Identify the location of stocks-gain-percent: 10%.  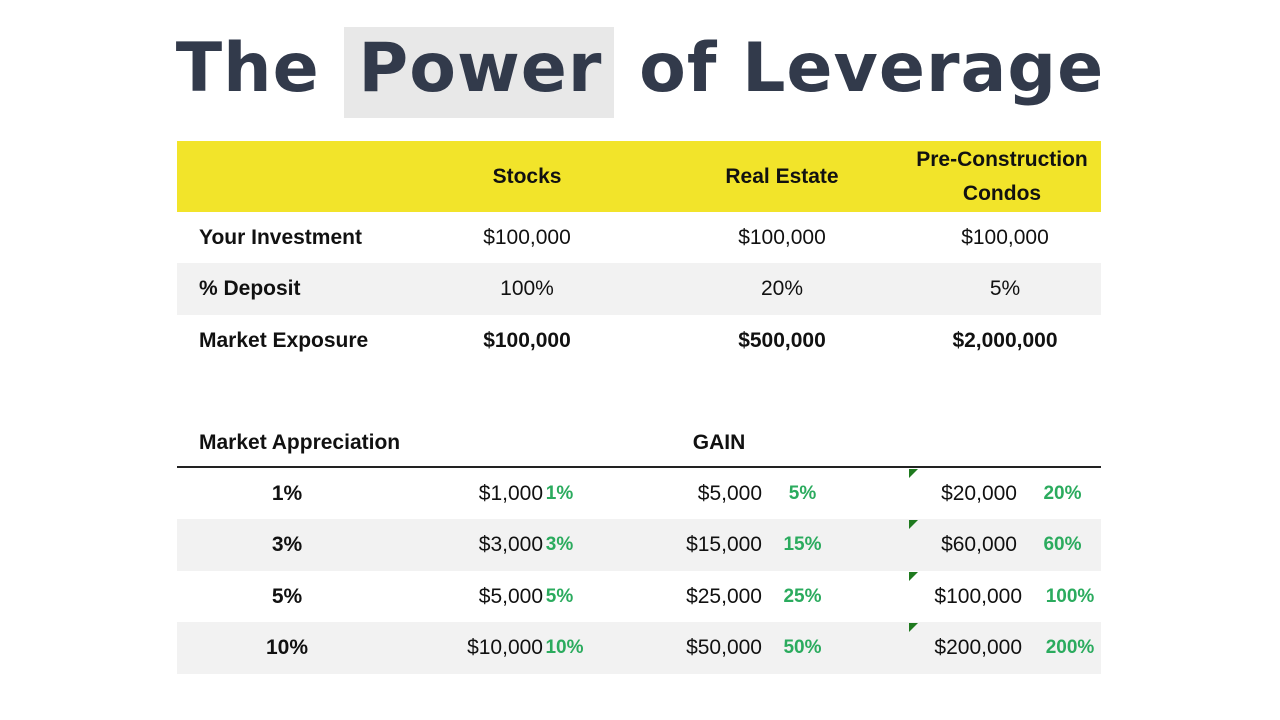
(564, 647).